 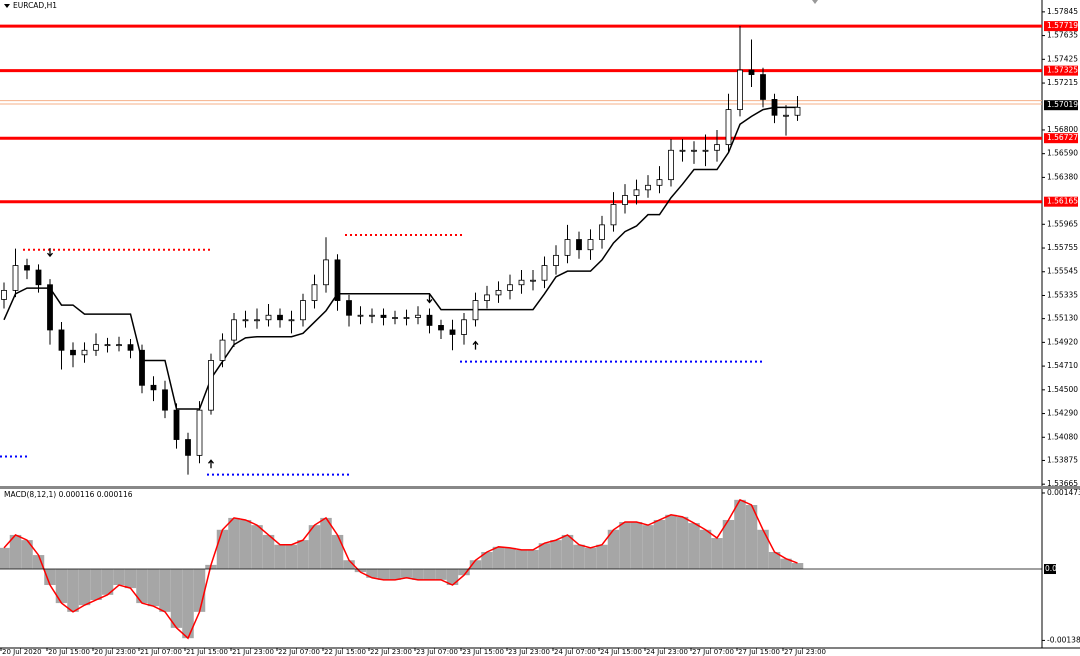 What do you see at coordinates (1062, 176) in the screenshot?
I see `y-tick-label: 1.56380` at bounding box center [1062, 176].